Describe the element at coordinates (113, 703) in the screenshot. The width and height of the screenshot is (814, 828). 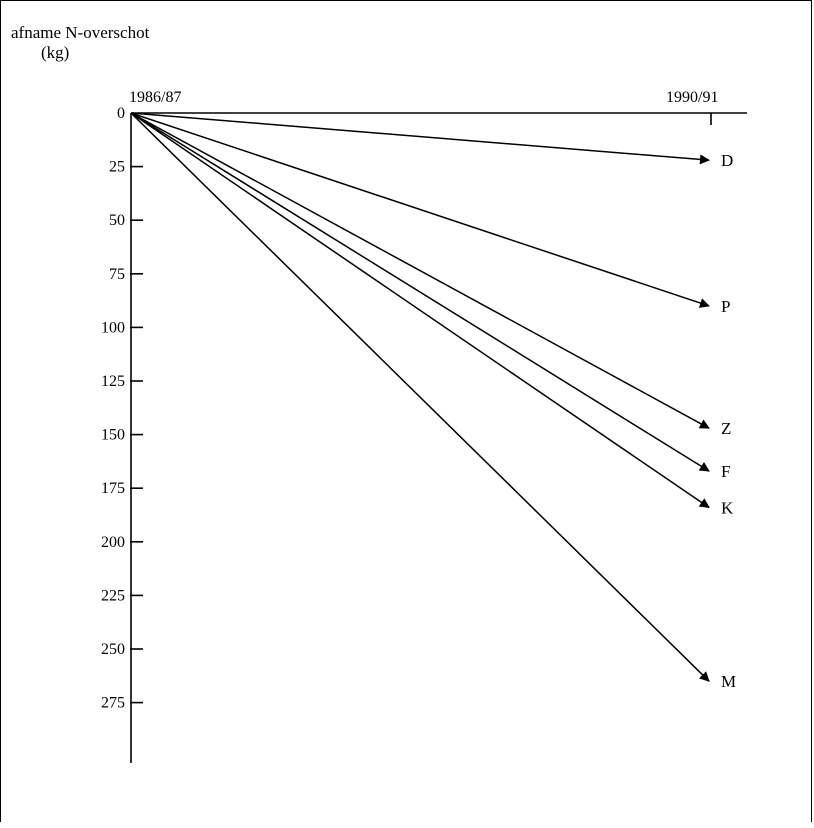
I see `y-tick-label: 275` at that location.